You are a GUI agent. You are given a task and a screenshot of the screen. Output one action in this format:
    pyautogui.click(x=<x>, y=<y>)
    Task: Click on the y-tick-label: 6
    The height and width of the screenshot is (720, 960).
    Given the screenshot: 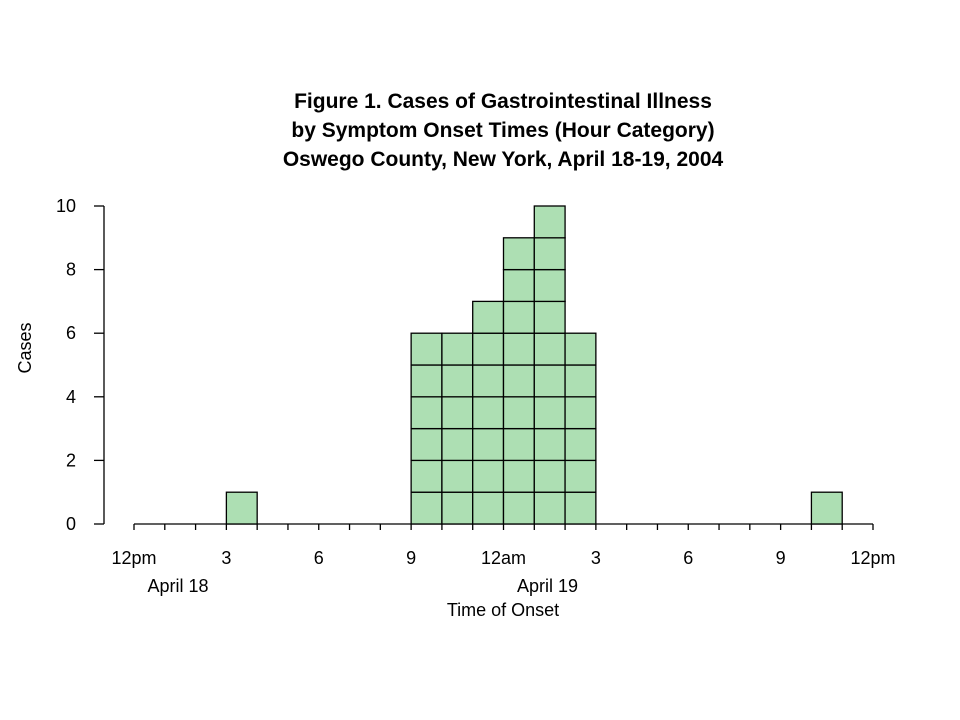 What is the action you would take?
    pyautogui.click(x=71, y=333)
    